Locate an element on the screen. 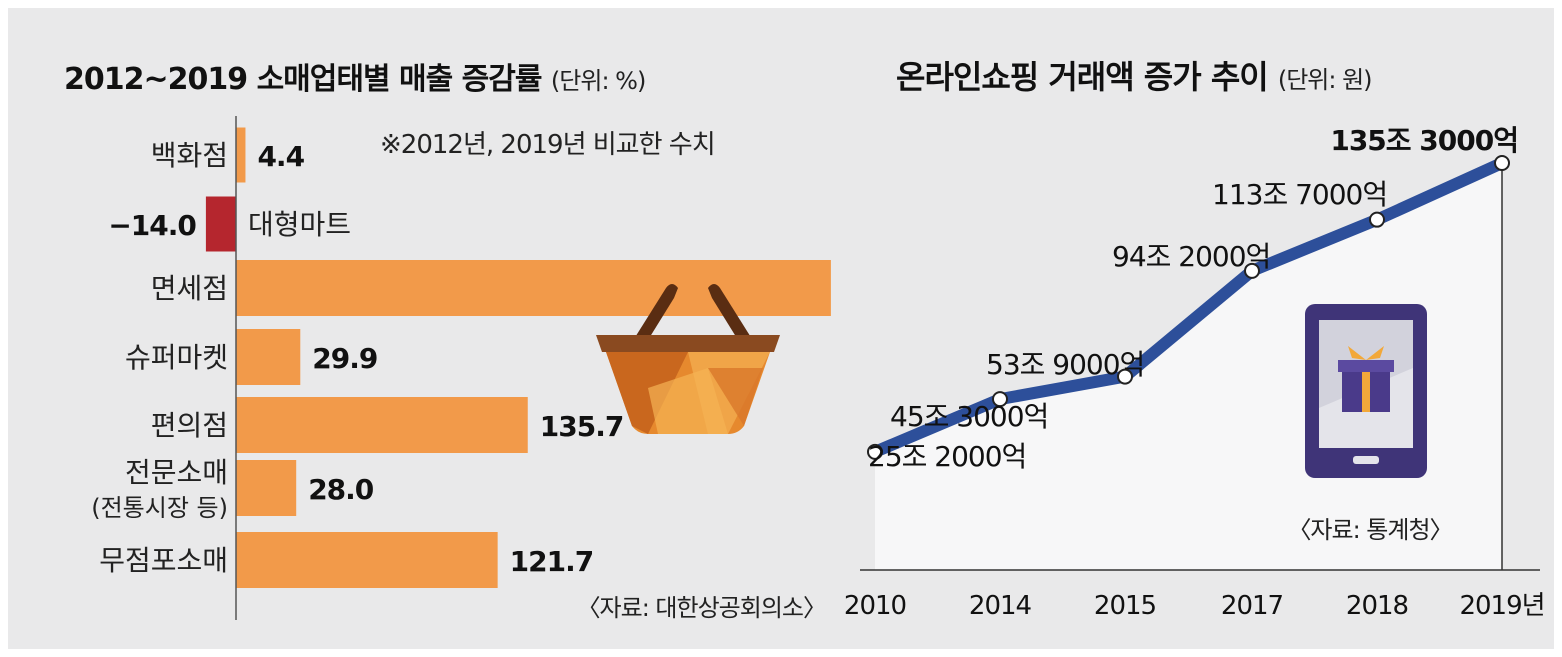 The image size is (1562, 657). x-tick-label-1: 2014 is located at coordinates (1000, 606).